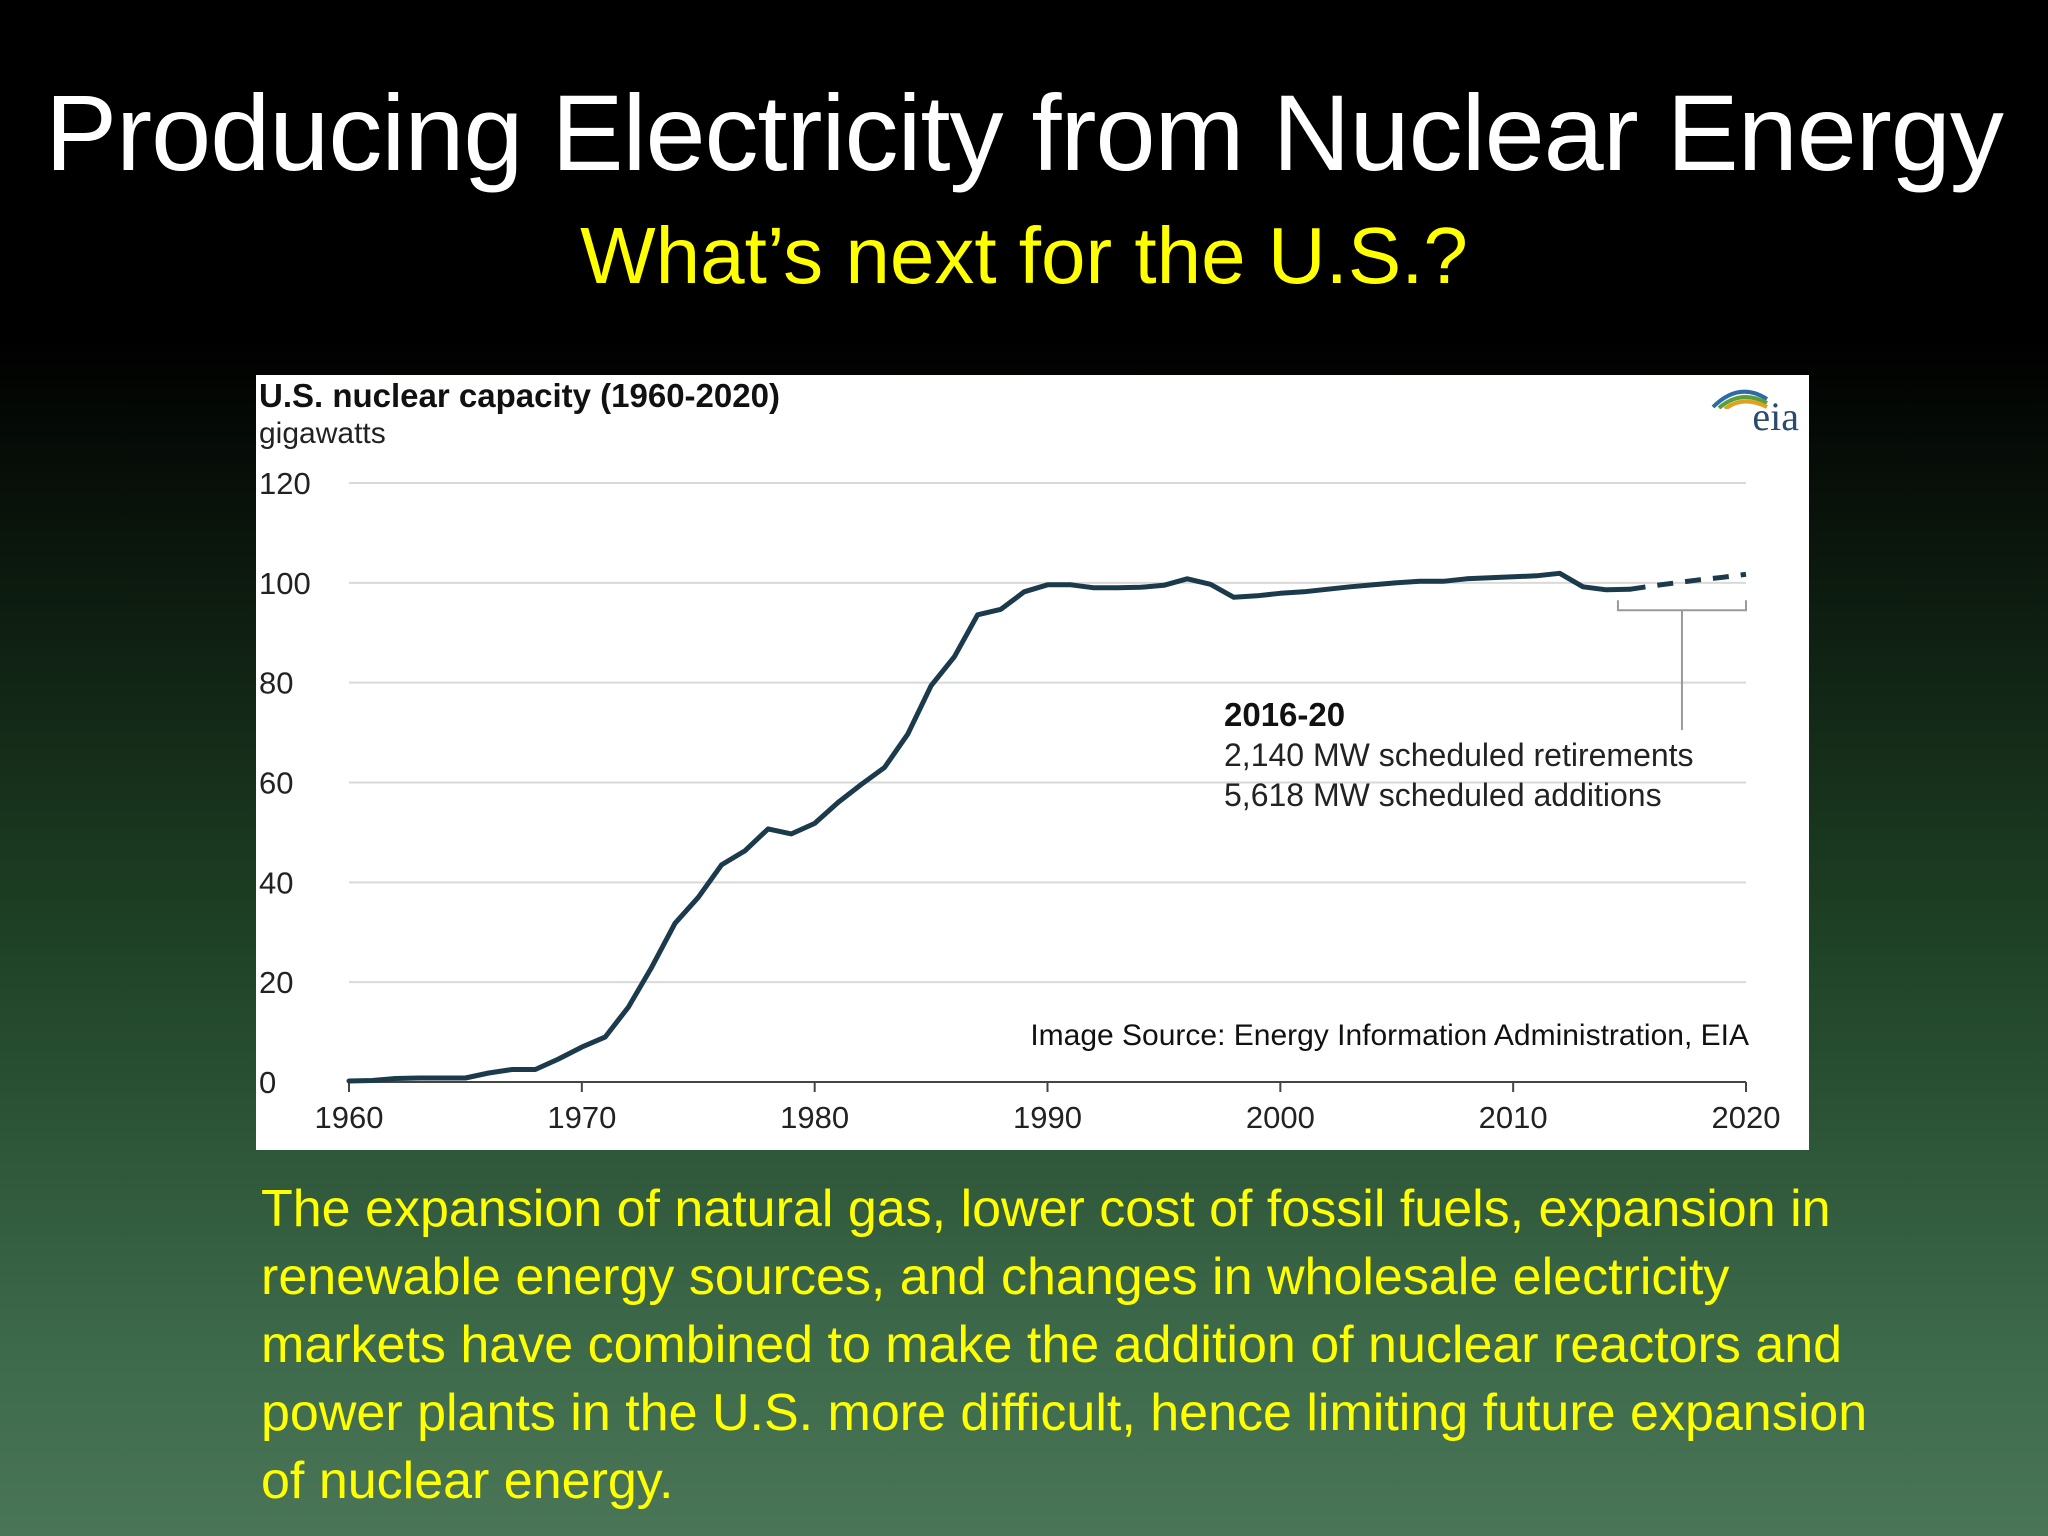 The image size is (2048, 1536). What do you see at coordinates (267, 1082) in the screenshot?
I see `y-tick-label: 0` at bounding box center [267, 1082].